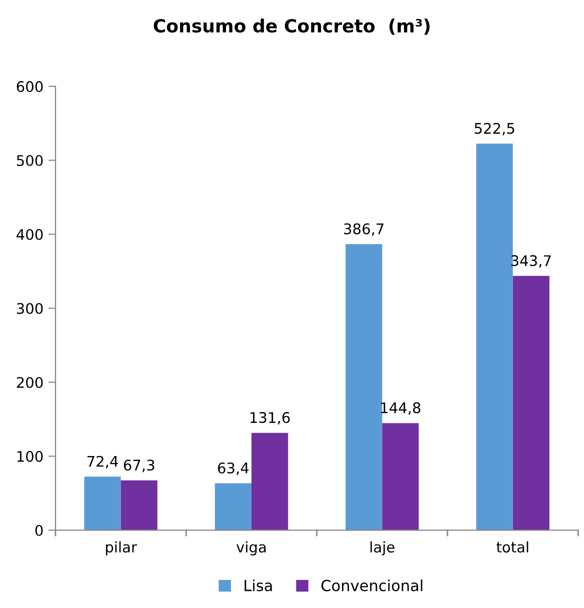  Describe the element at coordinates (29, 86) in the screenshot. I see `y-tick-label: 600` at that location.